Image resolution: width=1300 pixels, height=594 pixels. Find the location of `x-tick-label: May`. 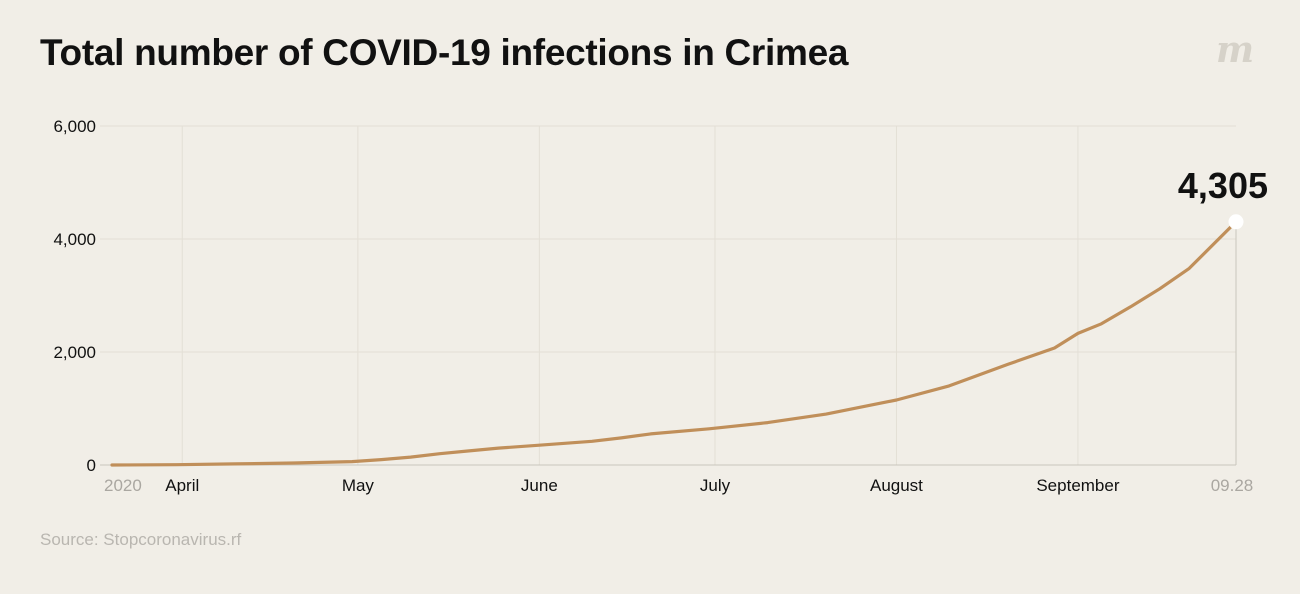

x-tick-label: May is located at coordinates (358, 485).